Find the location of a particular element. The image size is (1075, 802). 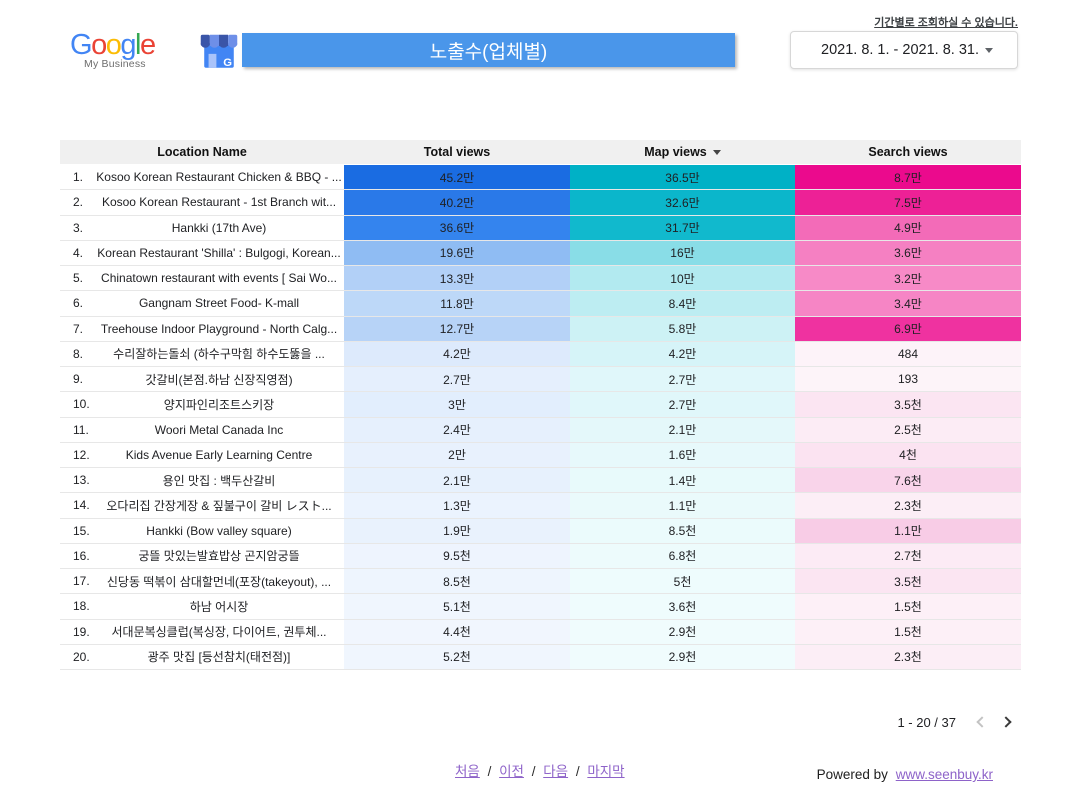

total-views-cell: 4.4천 is located at coordinates (457, 631).